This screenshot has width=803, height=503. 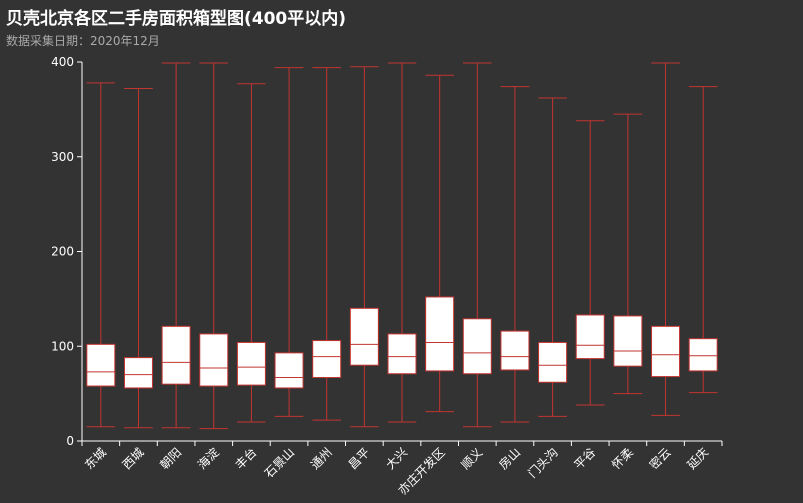 What do you see at coordinates (208, 459) in the screenshot?
I see `x-tick-label: 海淀` at bounding box center [208, 459].